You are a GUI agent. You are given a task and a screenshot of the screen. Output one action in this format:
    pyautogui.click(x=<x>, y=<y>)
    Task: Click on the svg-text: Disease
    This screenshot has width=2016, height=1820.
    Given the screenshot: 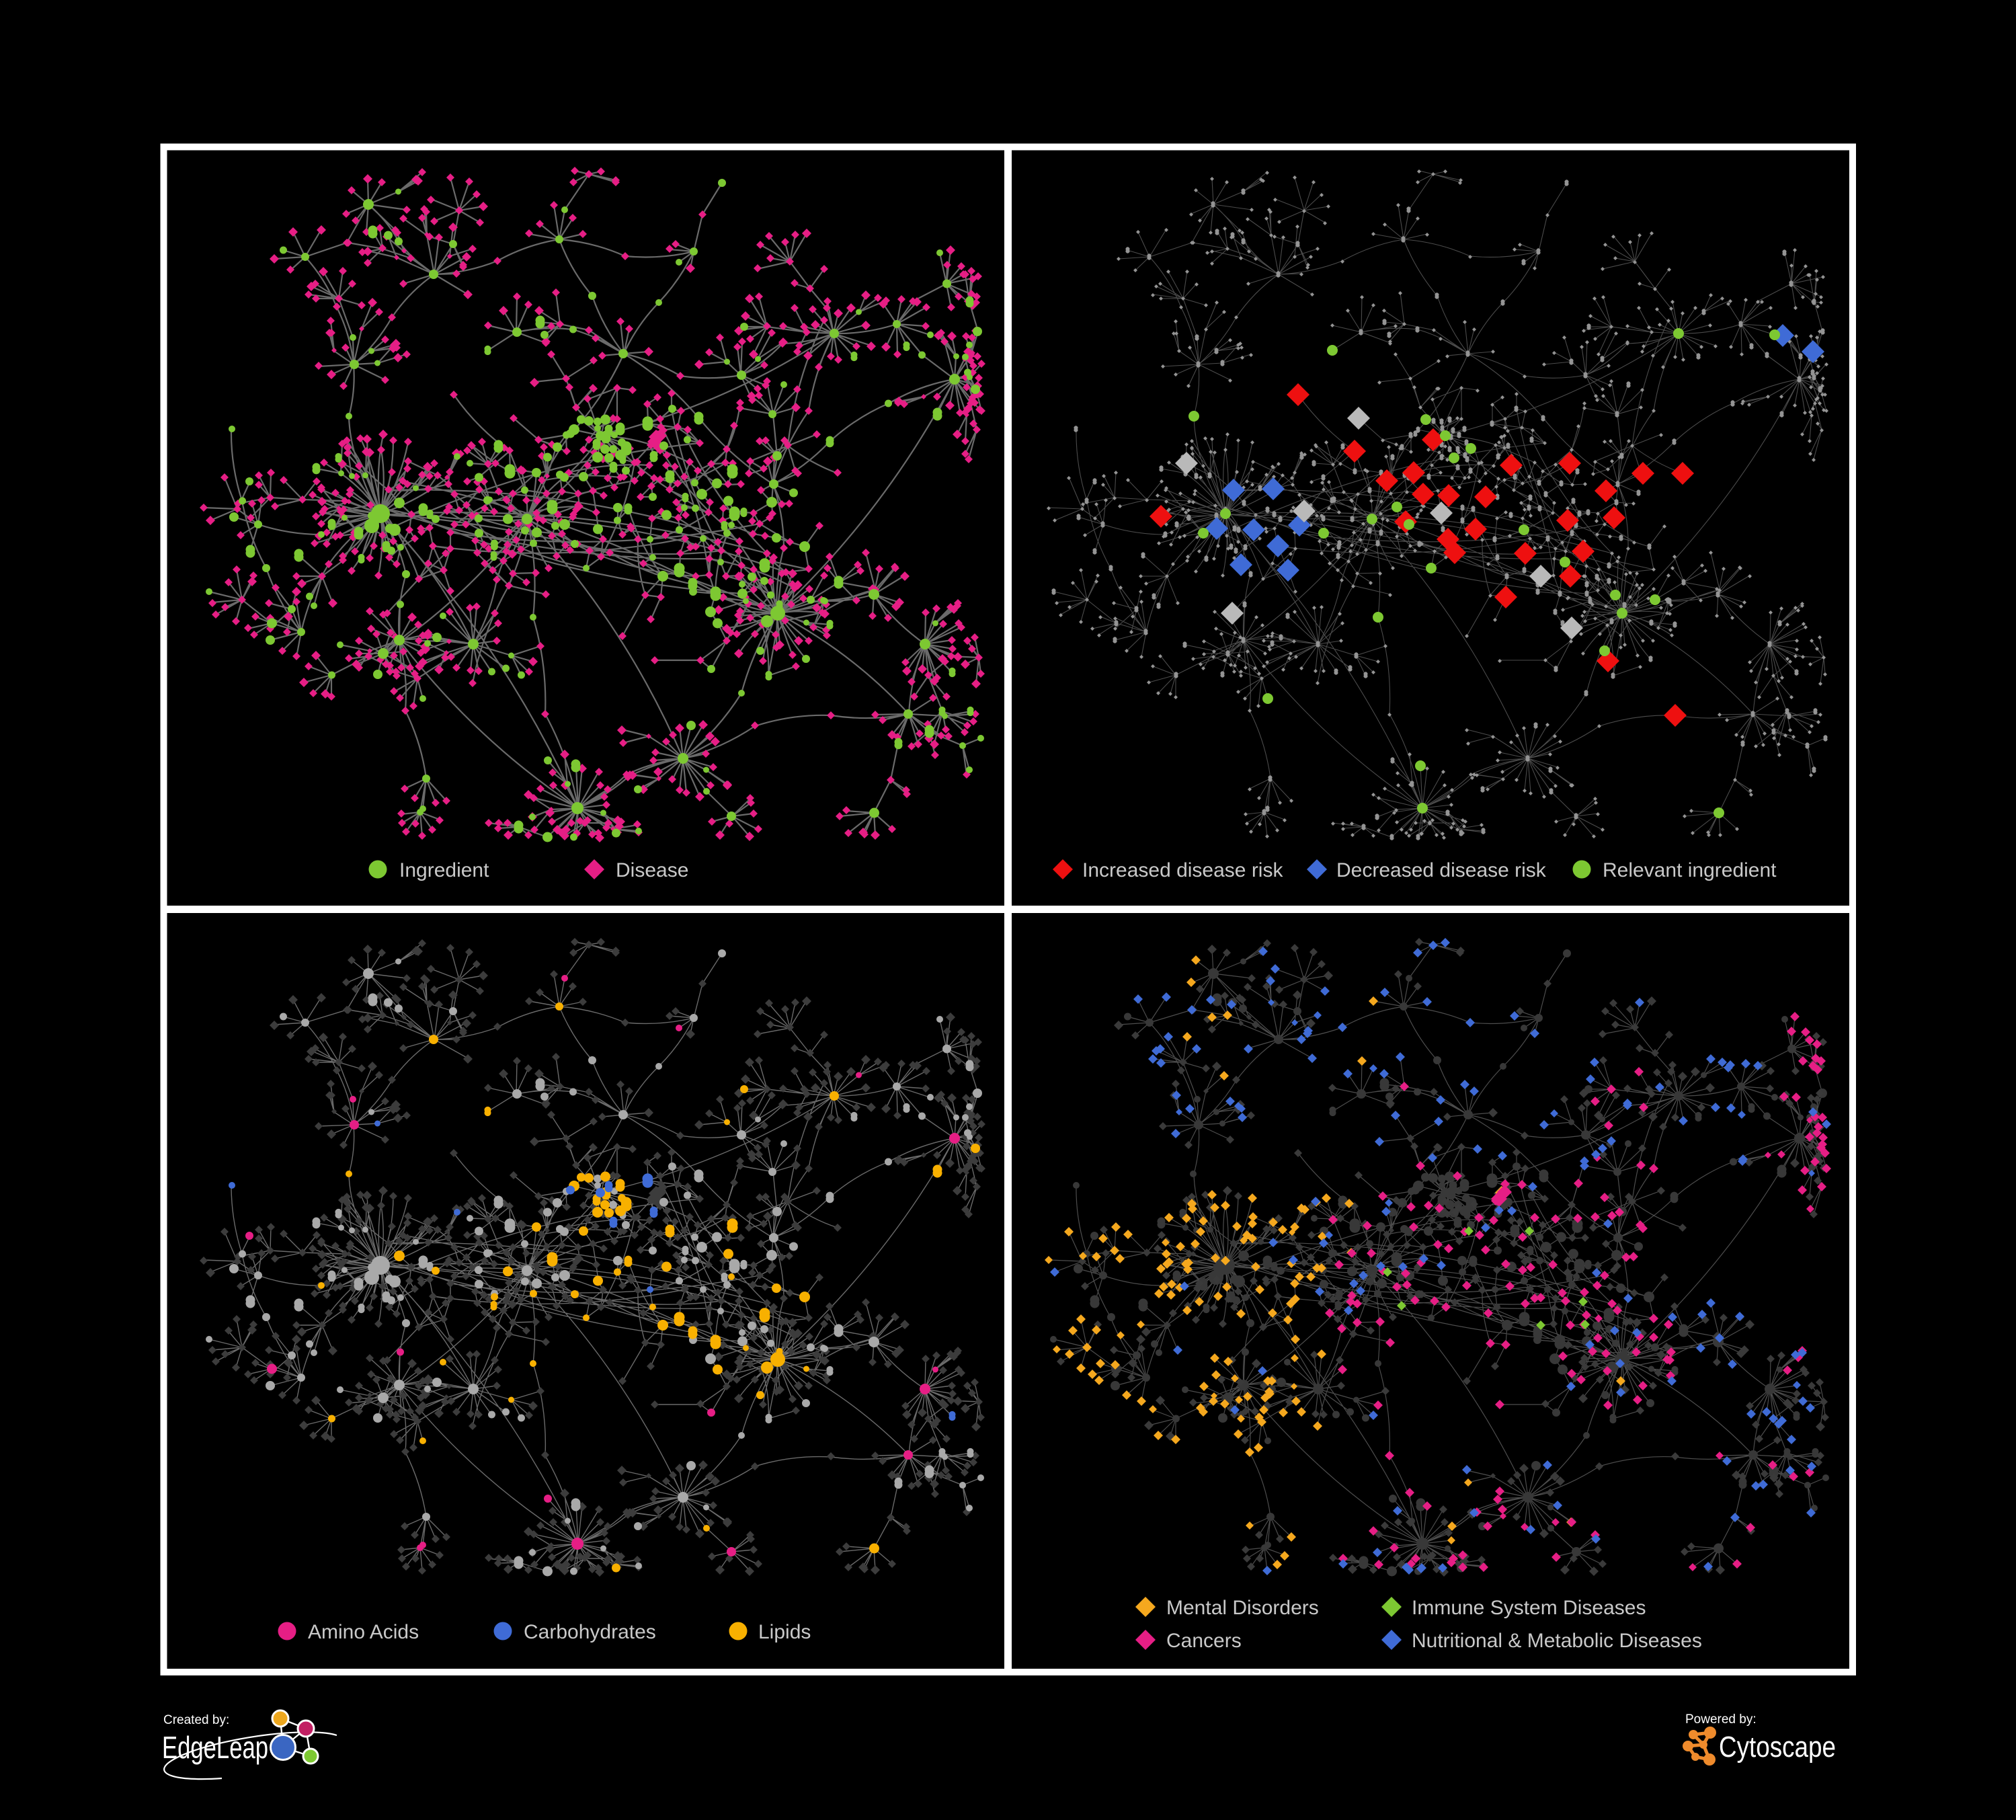 What is the action you would take?
    pyautogui.click(x=652, y=870)
    